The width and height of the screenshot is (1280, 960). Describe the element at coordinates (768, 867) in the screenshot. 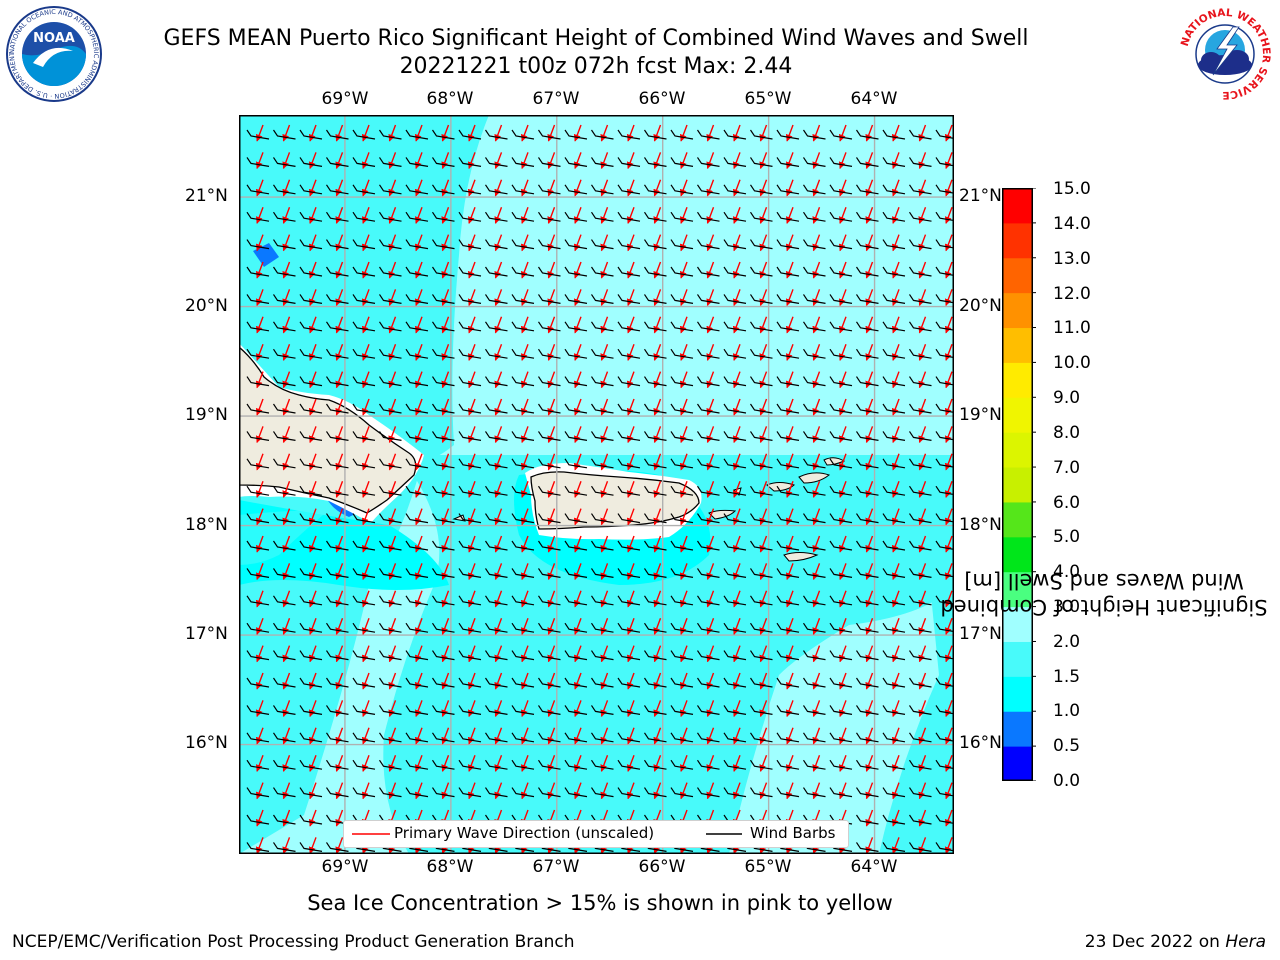

I see `lon-label: 65°W` at that location.